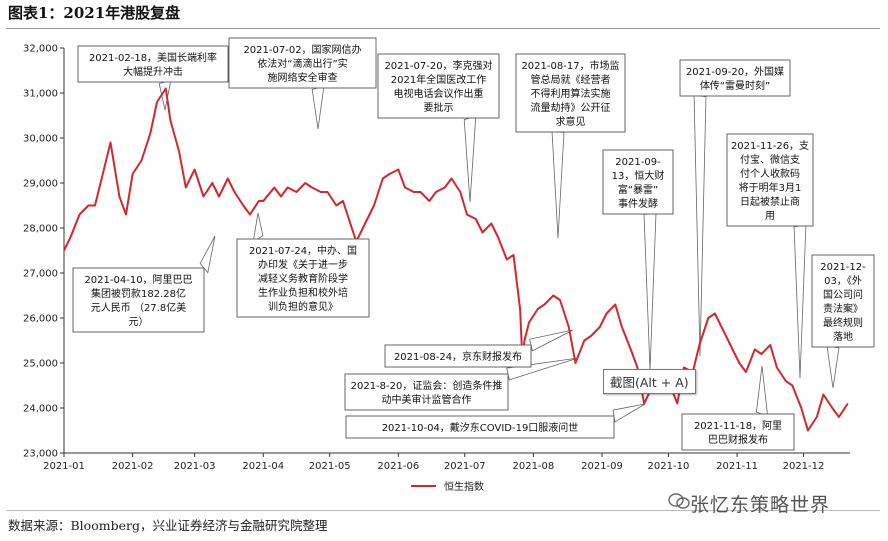 This screenshot has width=888, height=541. Describe the element at coordinates (40, 409) in the screenshot. I see `y-tick-label: 24,000` at that location.